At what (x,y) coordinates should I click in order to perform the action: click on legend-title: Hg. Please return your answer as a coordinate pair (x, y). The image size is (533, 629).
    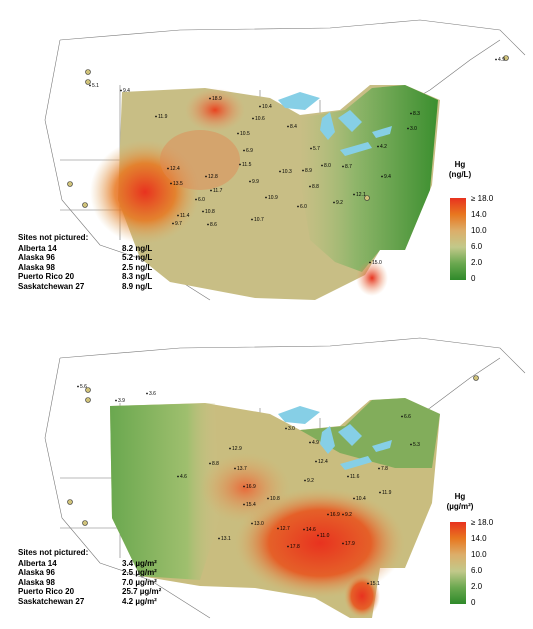
    Looking at the image, I should click on (460, 496).